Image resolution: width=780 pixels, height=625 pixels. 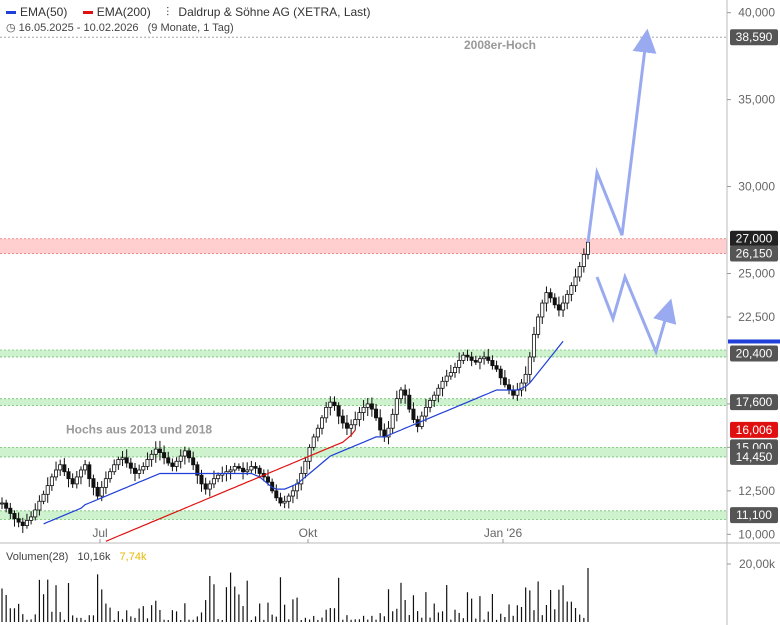 What do you see at coordinates (119, 12) in the screenshot?
I see `ema200-legend: EMA(200)` at bounding box center [119, 12].